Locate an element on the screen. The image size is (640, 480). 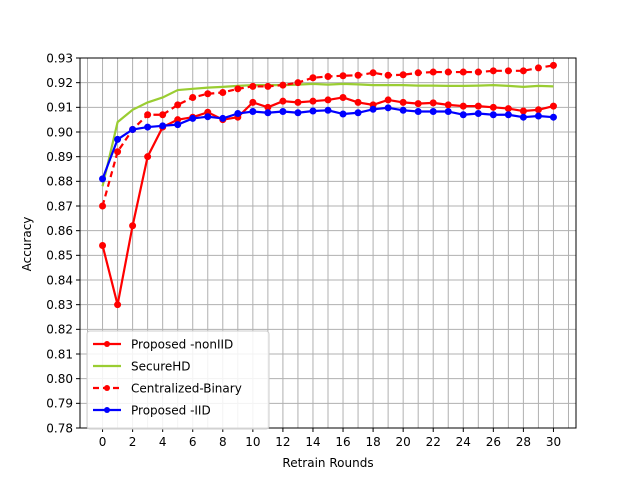
y-tick-label: 0.92 is located at coordinates (59, 83).